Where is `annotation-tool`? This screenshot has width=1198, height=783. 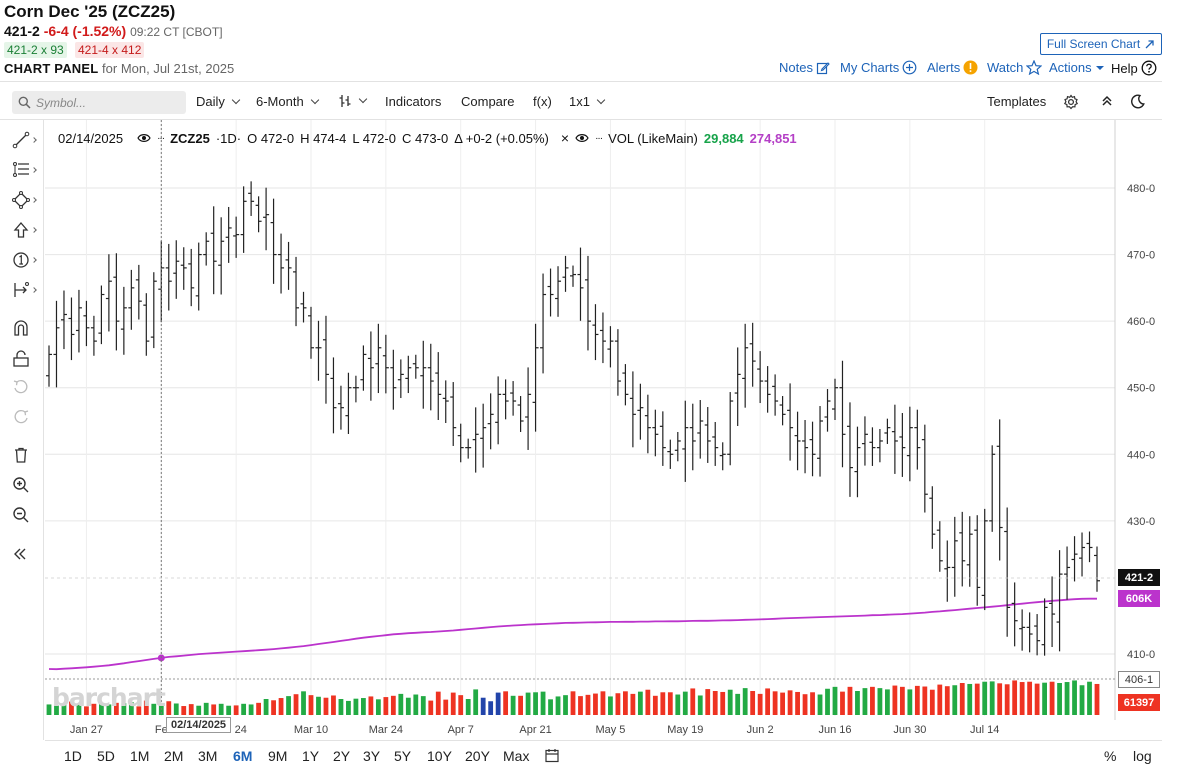 annotation-tool is located at coordinates (26, 260).